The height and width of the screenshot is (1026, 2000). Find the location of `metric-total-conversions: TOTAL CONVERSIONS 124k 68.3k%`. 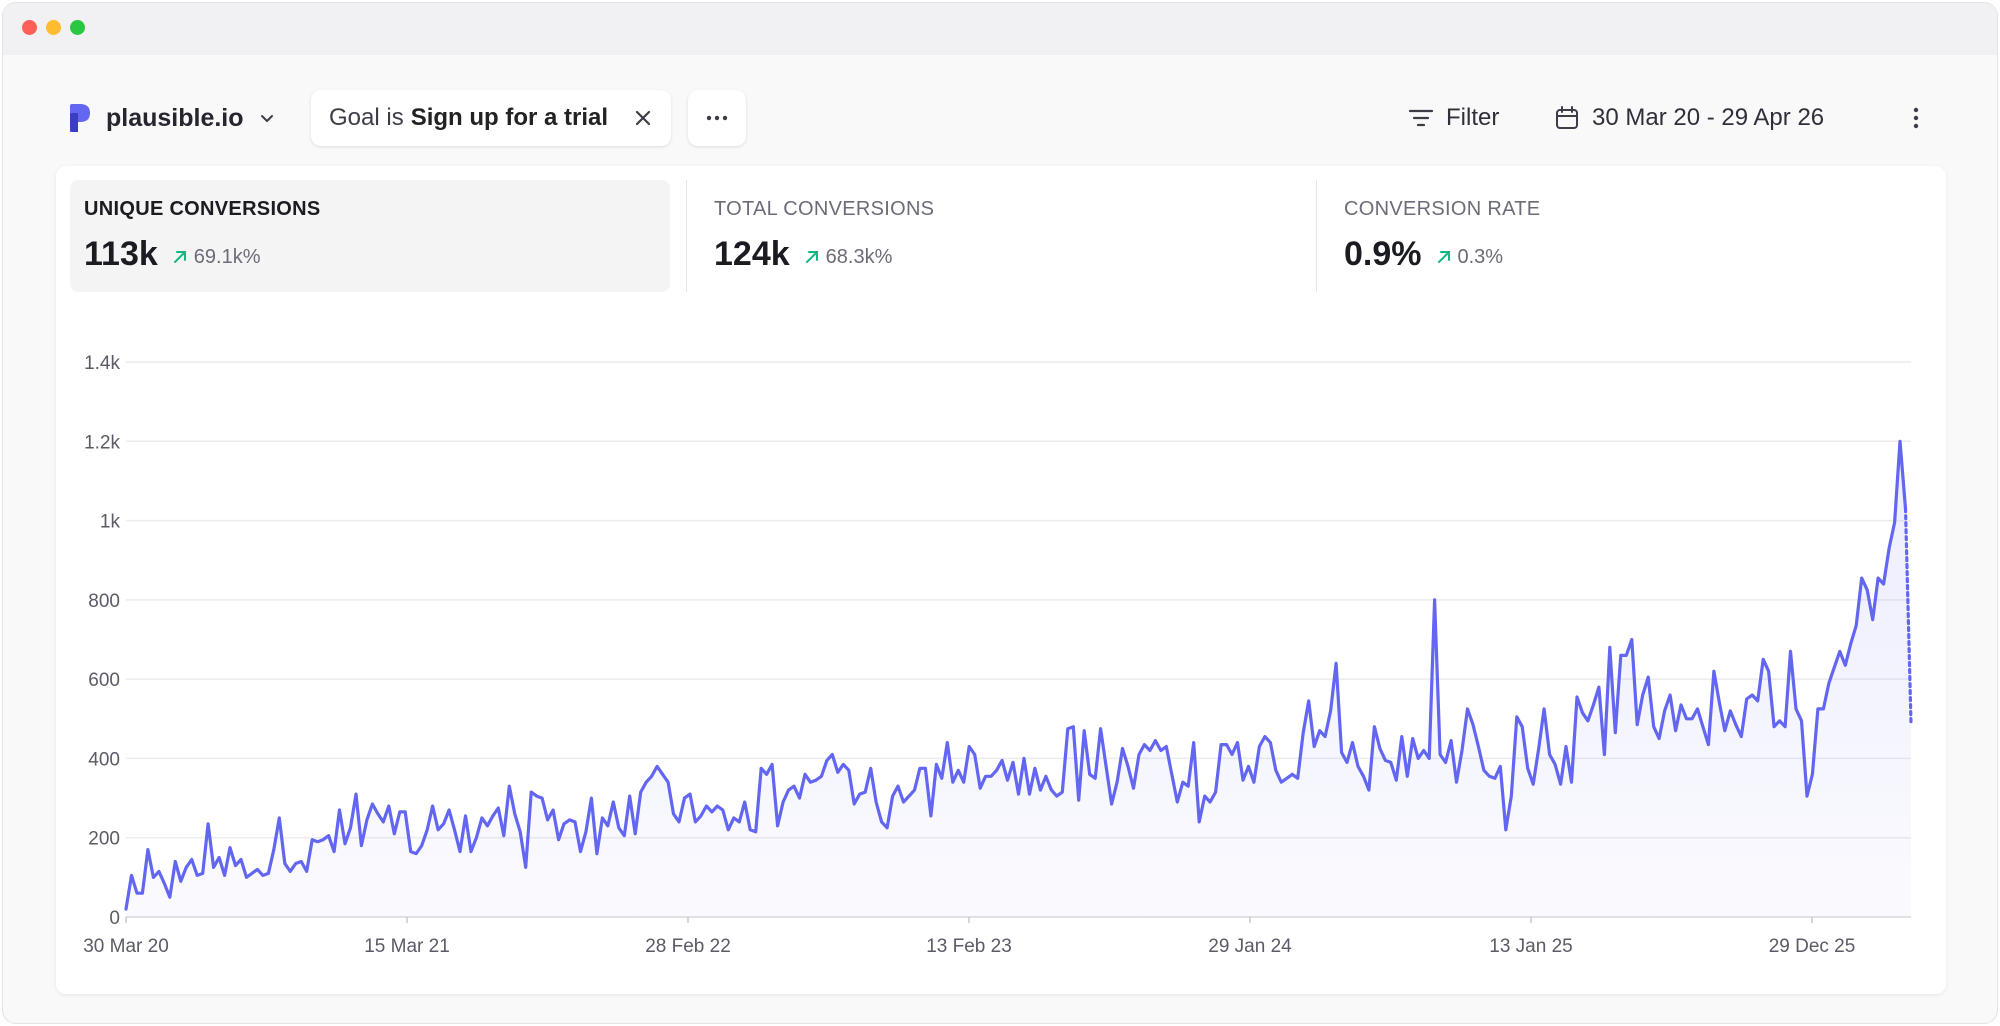

metric-total-conversions: TOTAL CONVERSIONS 124k 68.3k% is located at coordinates (1000, 236).